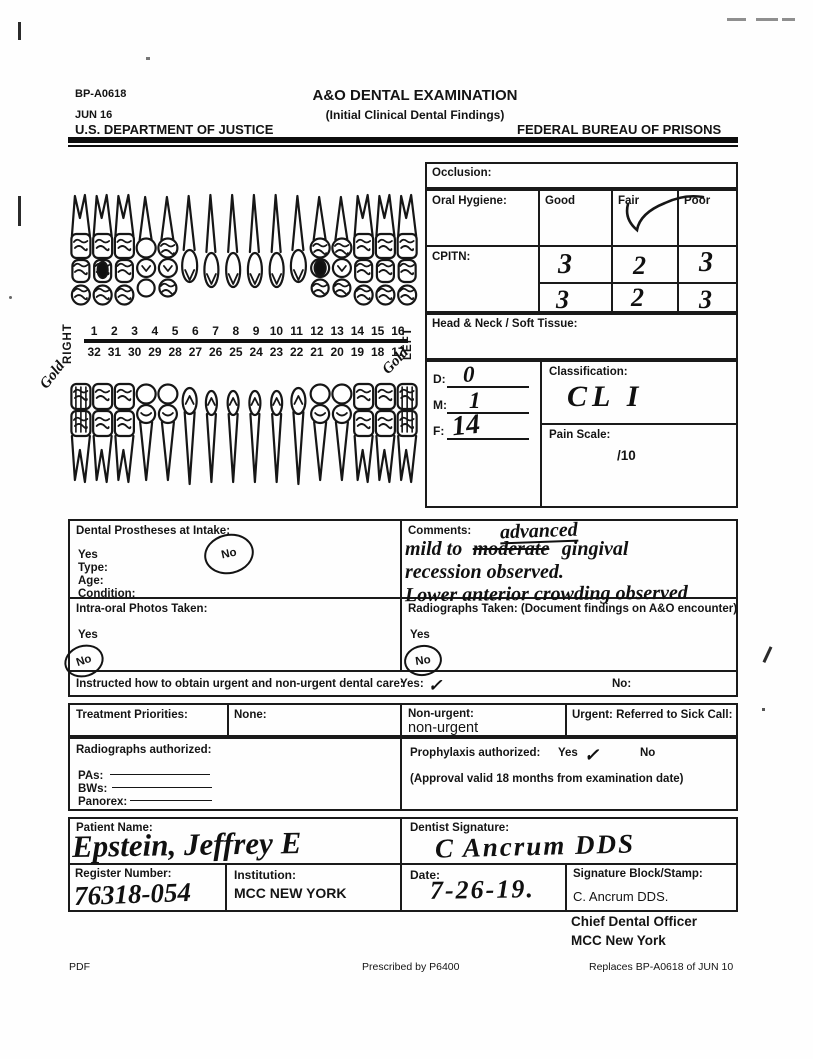  I want to click on tooth-number: 10, so click(276, 331).